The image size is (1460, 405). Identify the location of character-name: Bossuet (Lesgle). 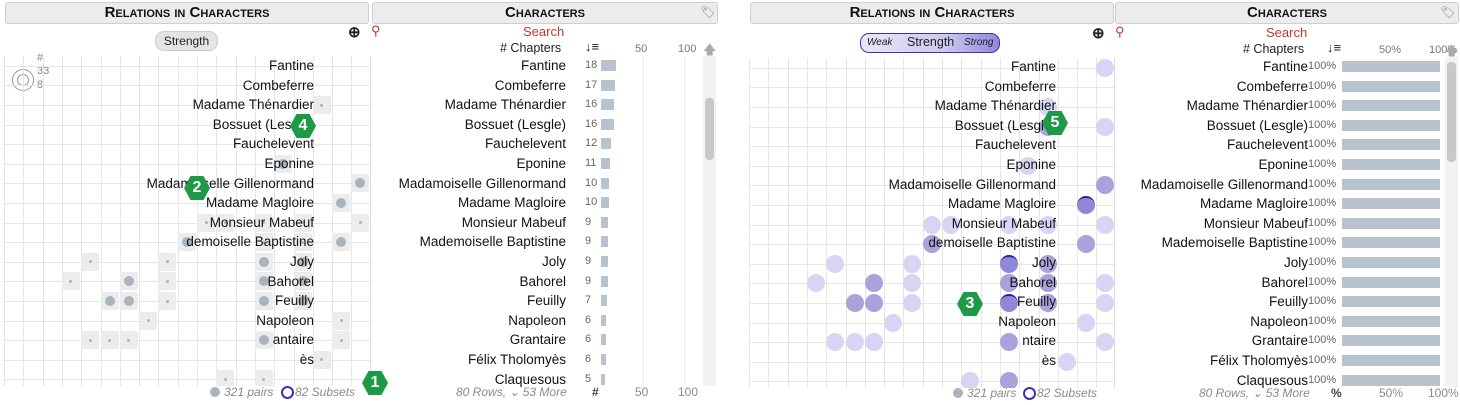
(515, 124).